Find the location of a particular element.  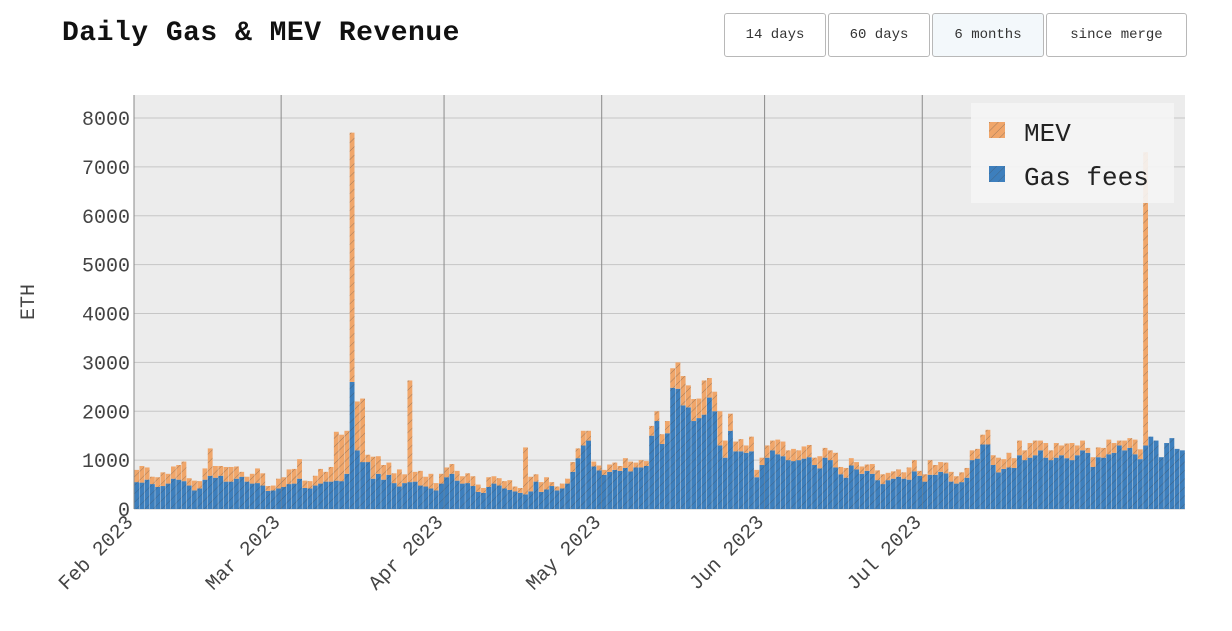

x-tick-label: Feb 2023 is located at coordinates (97, 554).